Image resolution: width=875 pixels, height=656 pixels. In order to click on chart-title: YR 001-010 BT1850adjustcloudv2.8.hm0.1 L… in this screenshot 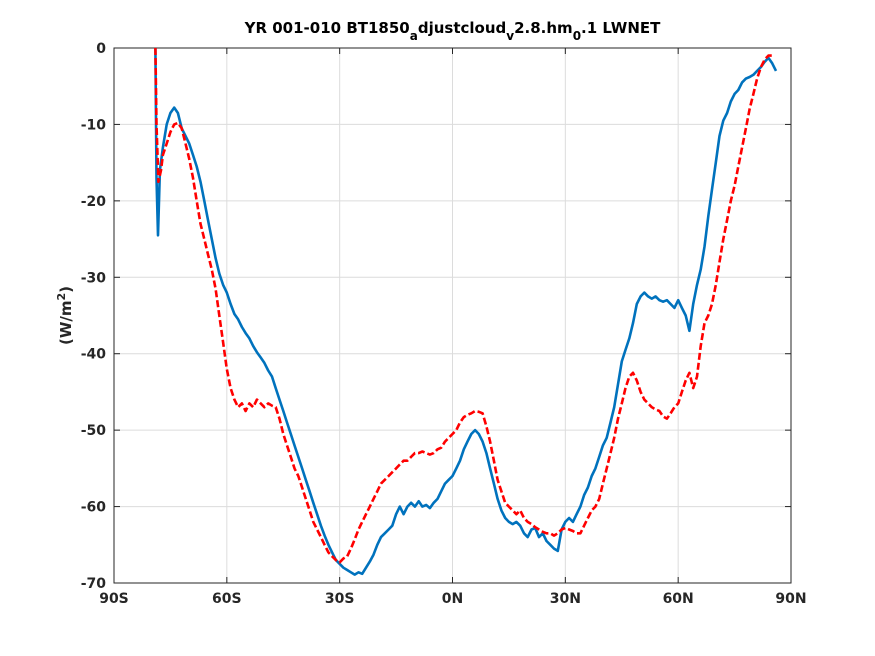, I will do `click(453, 31)`.